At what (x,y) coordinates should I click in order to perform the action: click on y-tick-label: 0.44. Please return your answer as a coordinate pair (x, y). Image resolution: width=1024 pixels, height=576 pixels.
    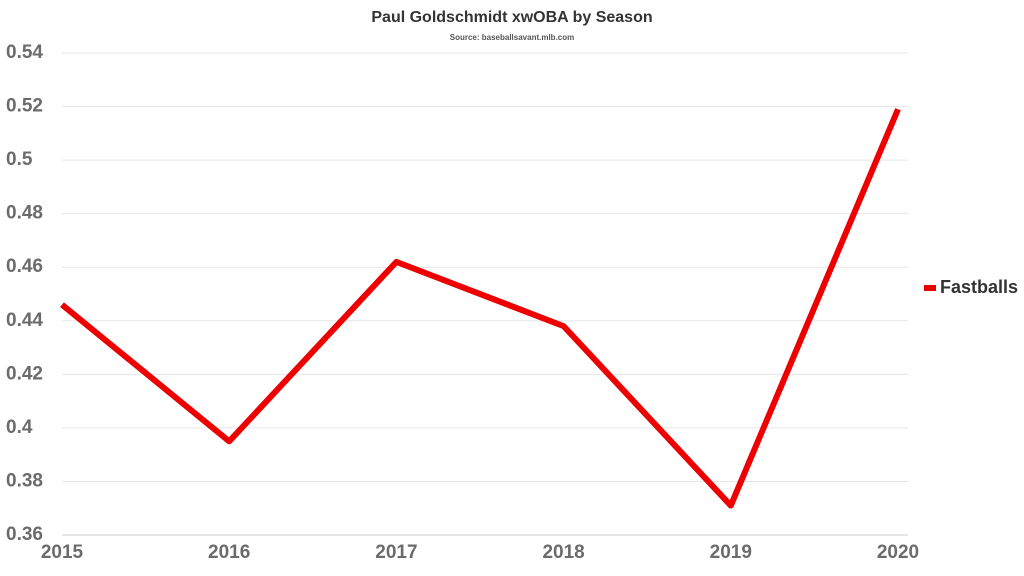
    Looking at the image, I should click on (24, 320).